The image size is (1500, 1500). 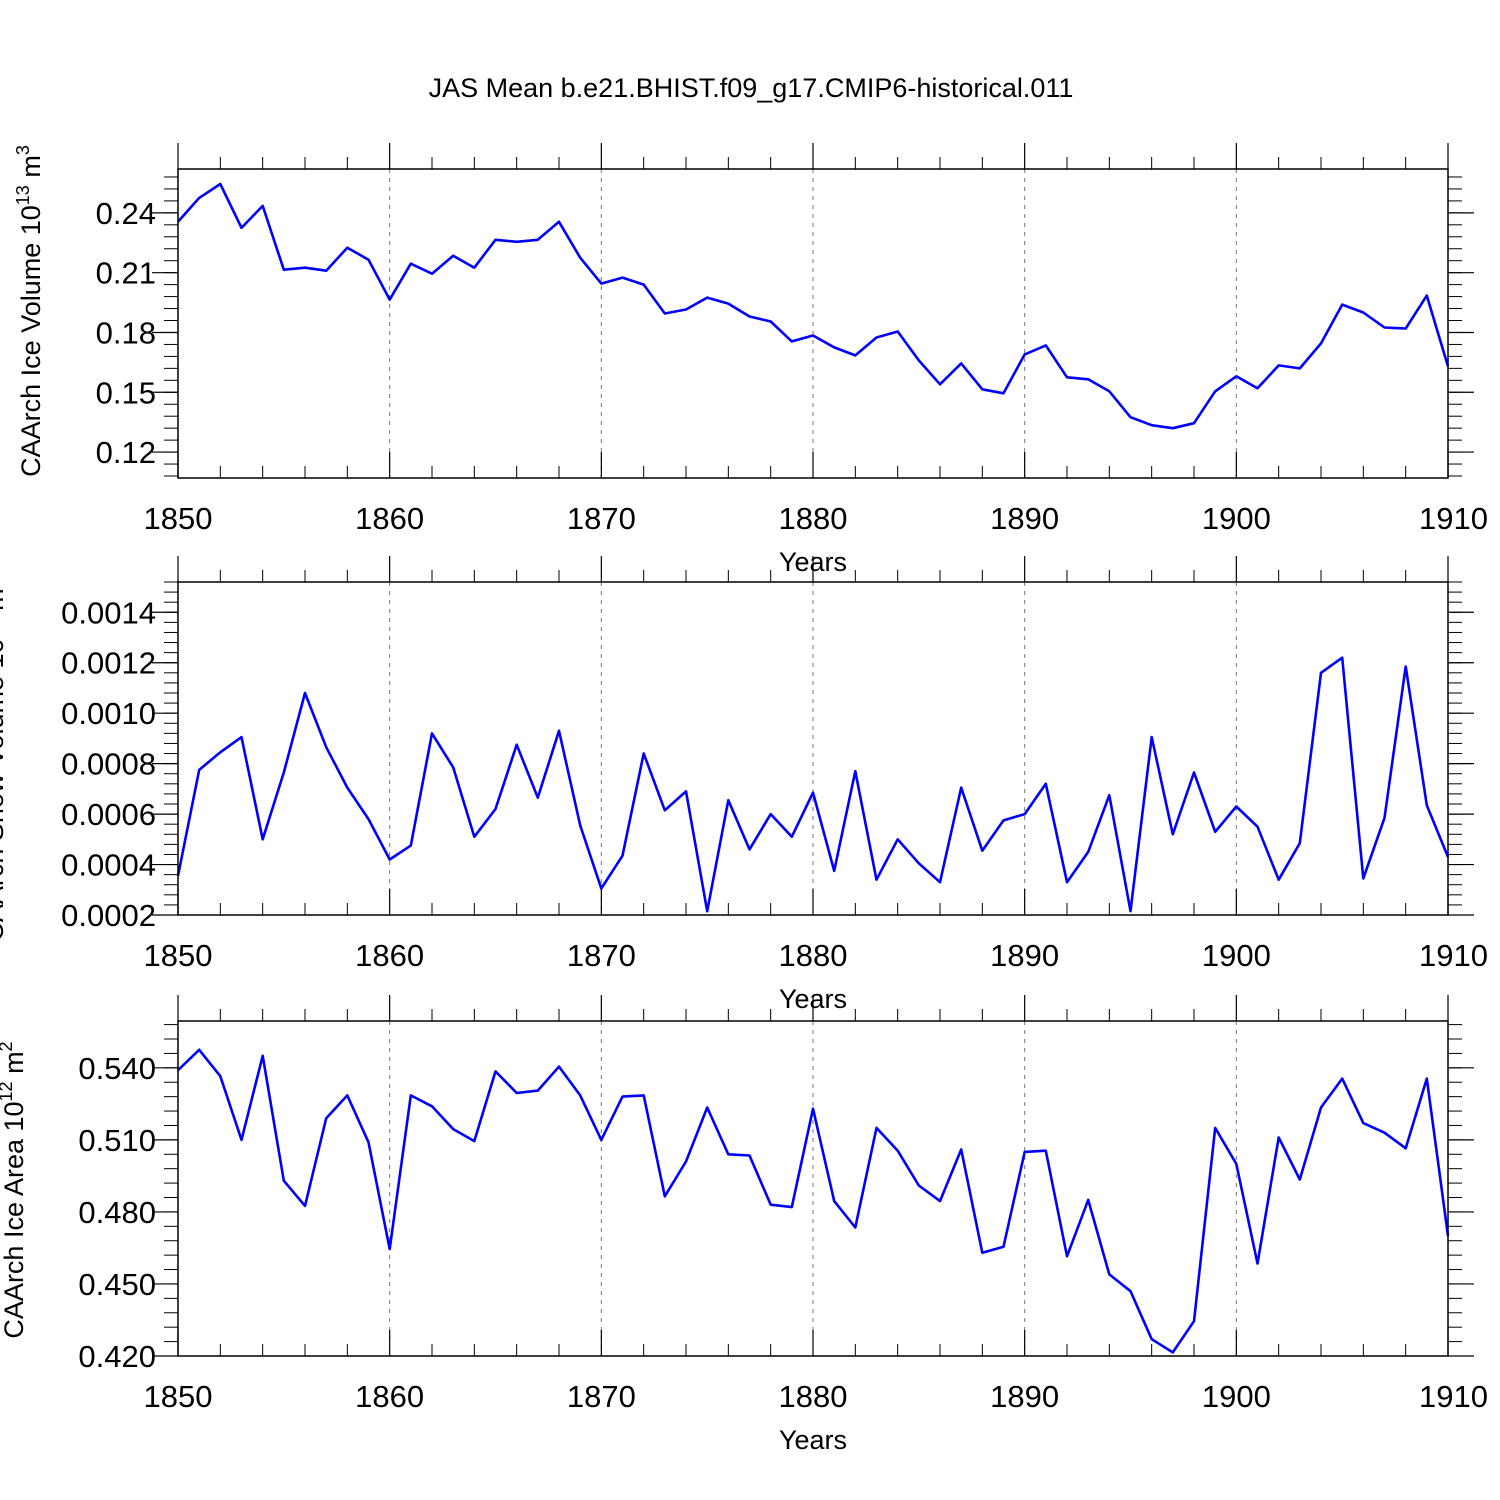 What do you see at coordinates (126, 273) in the screenshot?
I see `y-tick-label: 0.21` at bounding box center [126, 273].